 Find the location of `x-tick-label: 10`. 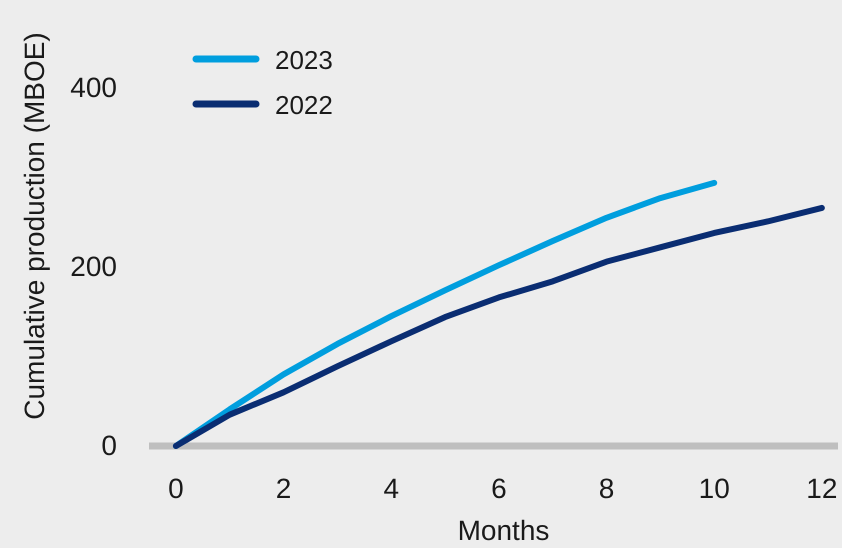

x-tick-label: 10 is located at coordinates (714, 488).